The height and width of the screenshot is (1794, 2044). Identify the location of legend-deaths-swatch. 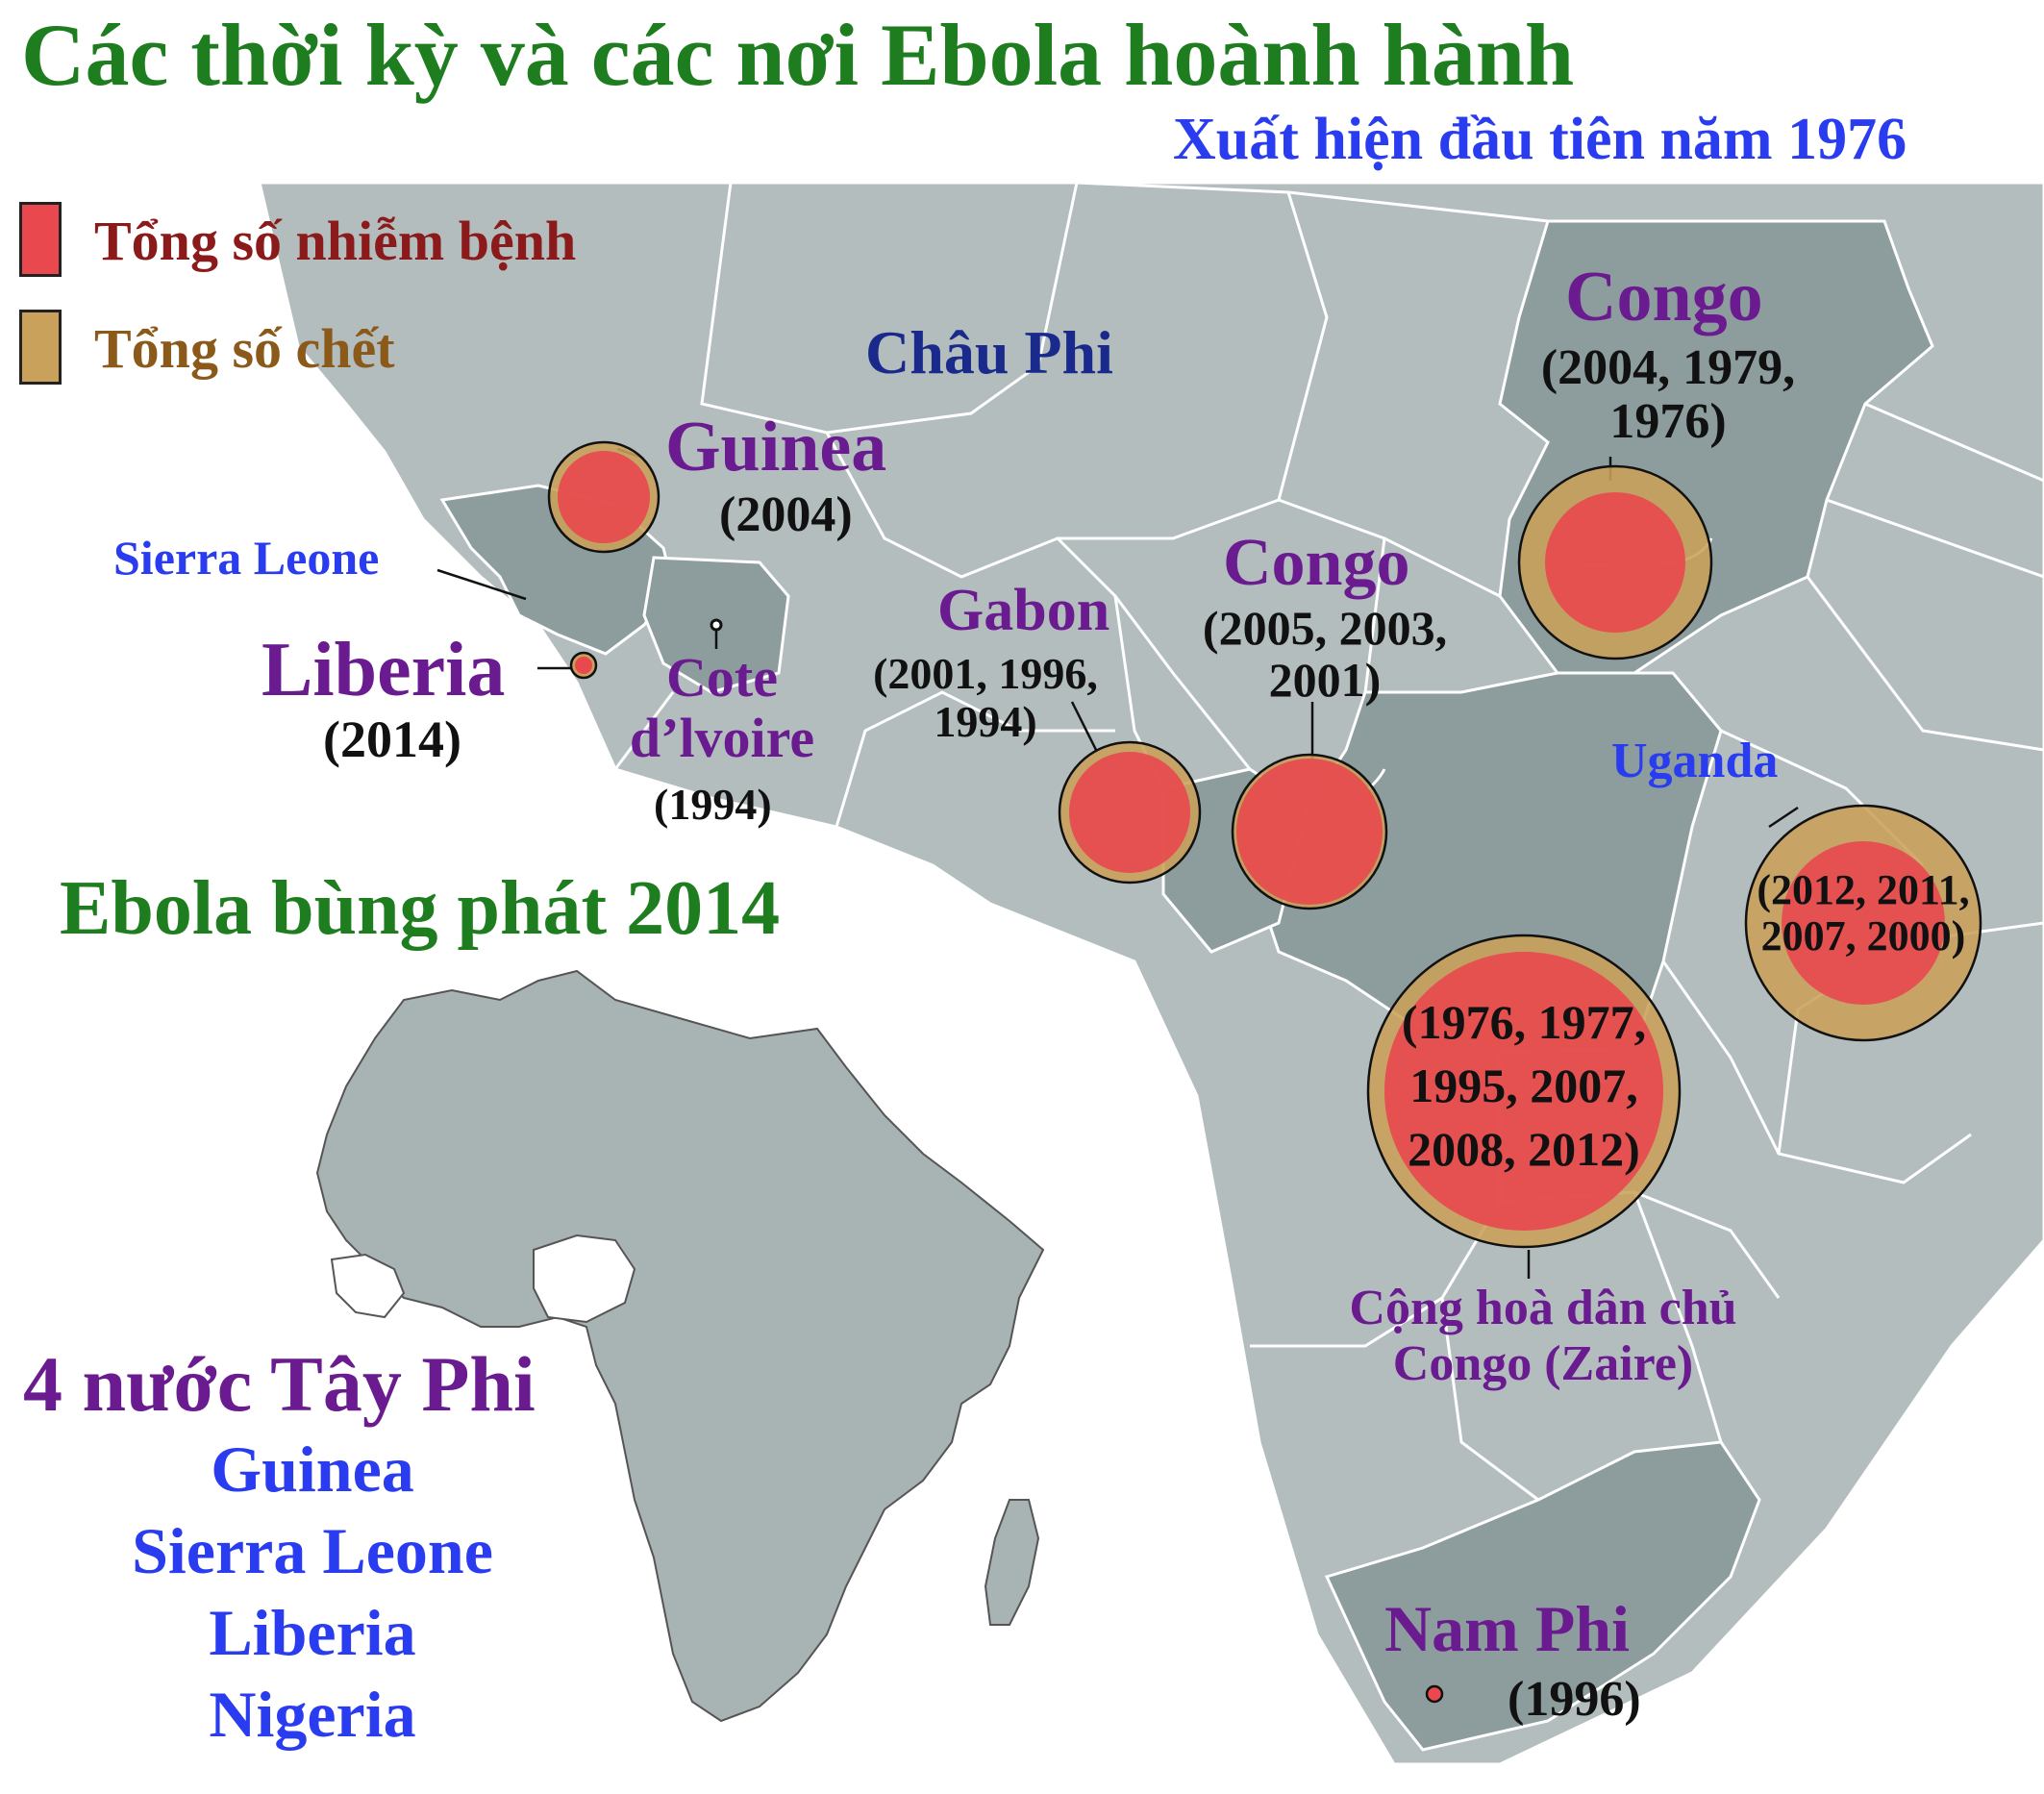
(40, 347).